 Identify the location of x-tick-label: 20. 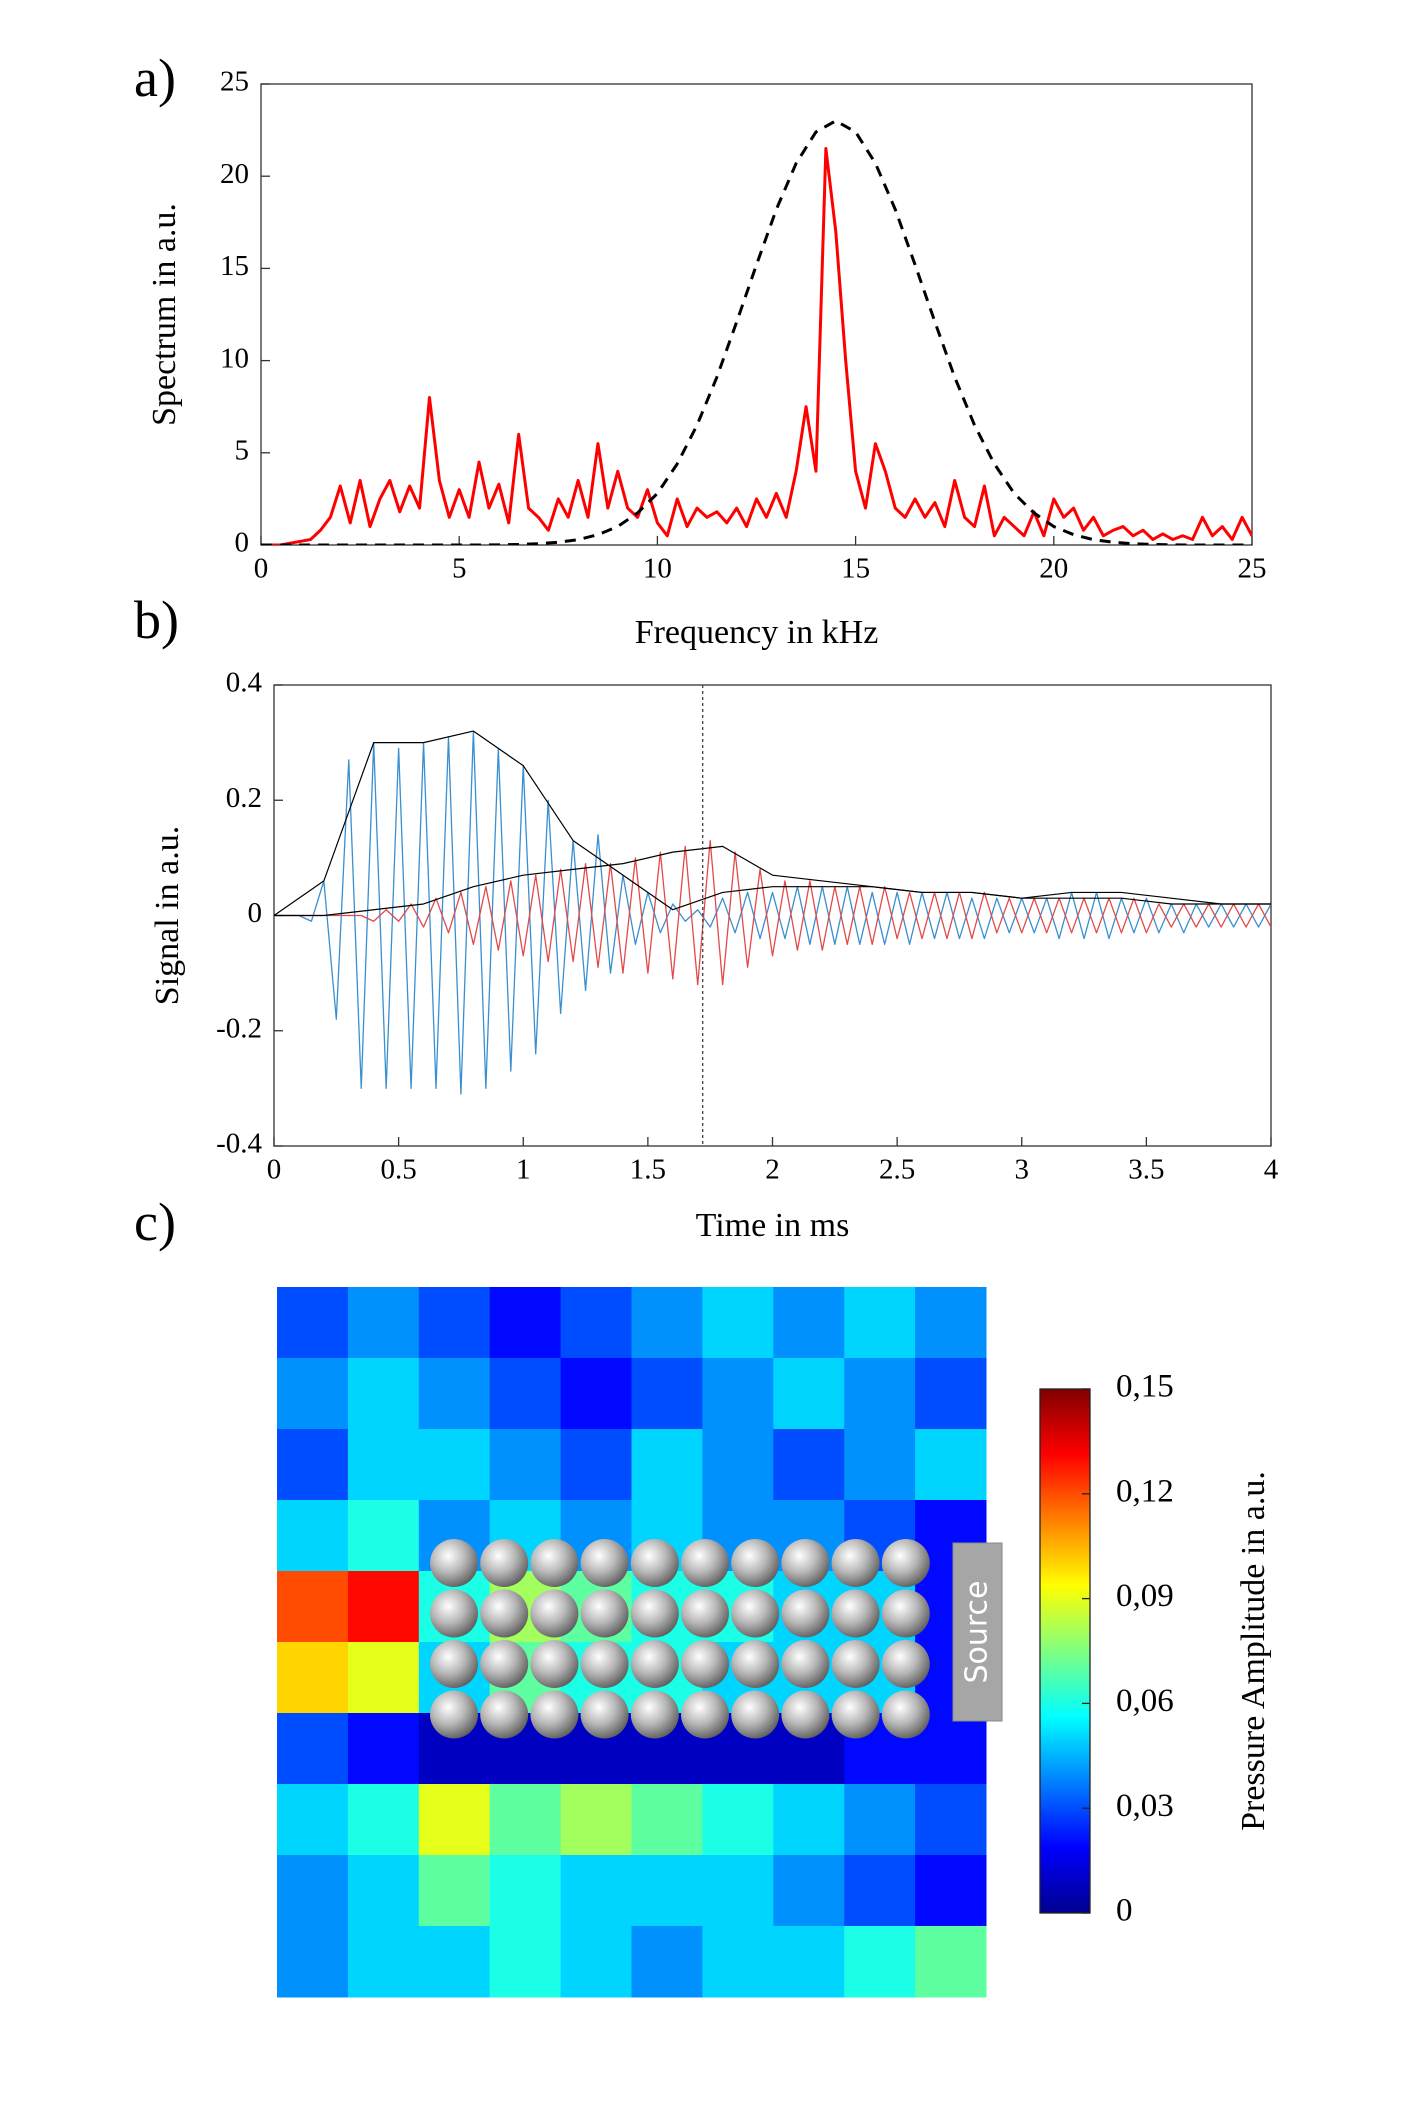
(1053, 569).